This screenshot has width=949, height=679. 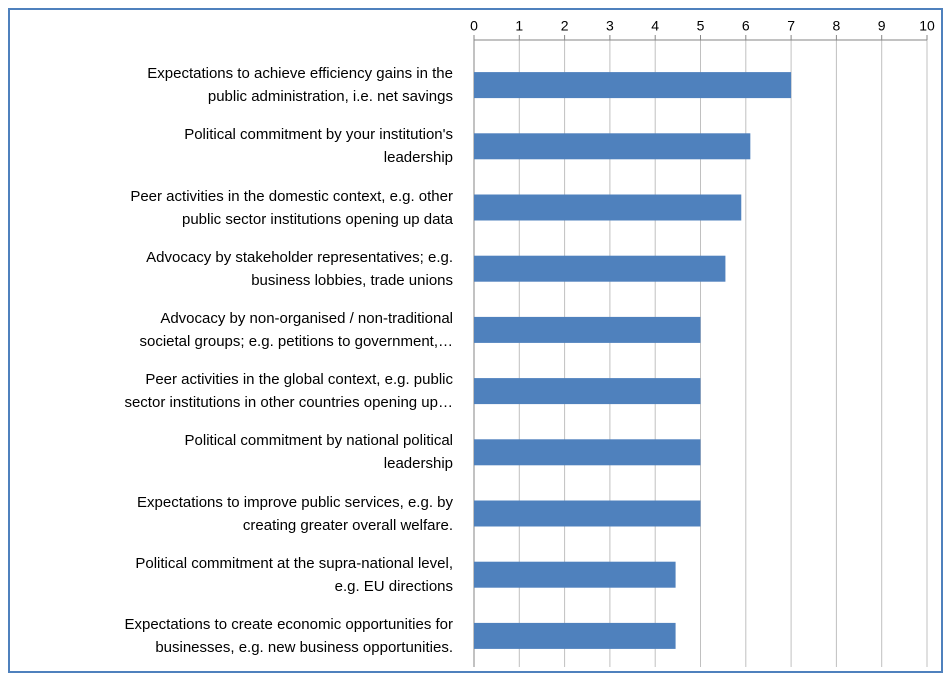 What do you see at coordinates (610, 26) in the screenshot?
I see `x-tick-label: 3` at bounding box center [610, 26].